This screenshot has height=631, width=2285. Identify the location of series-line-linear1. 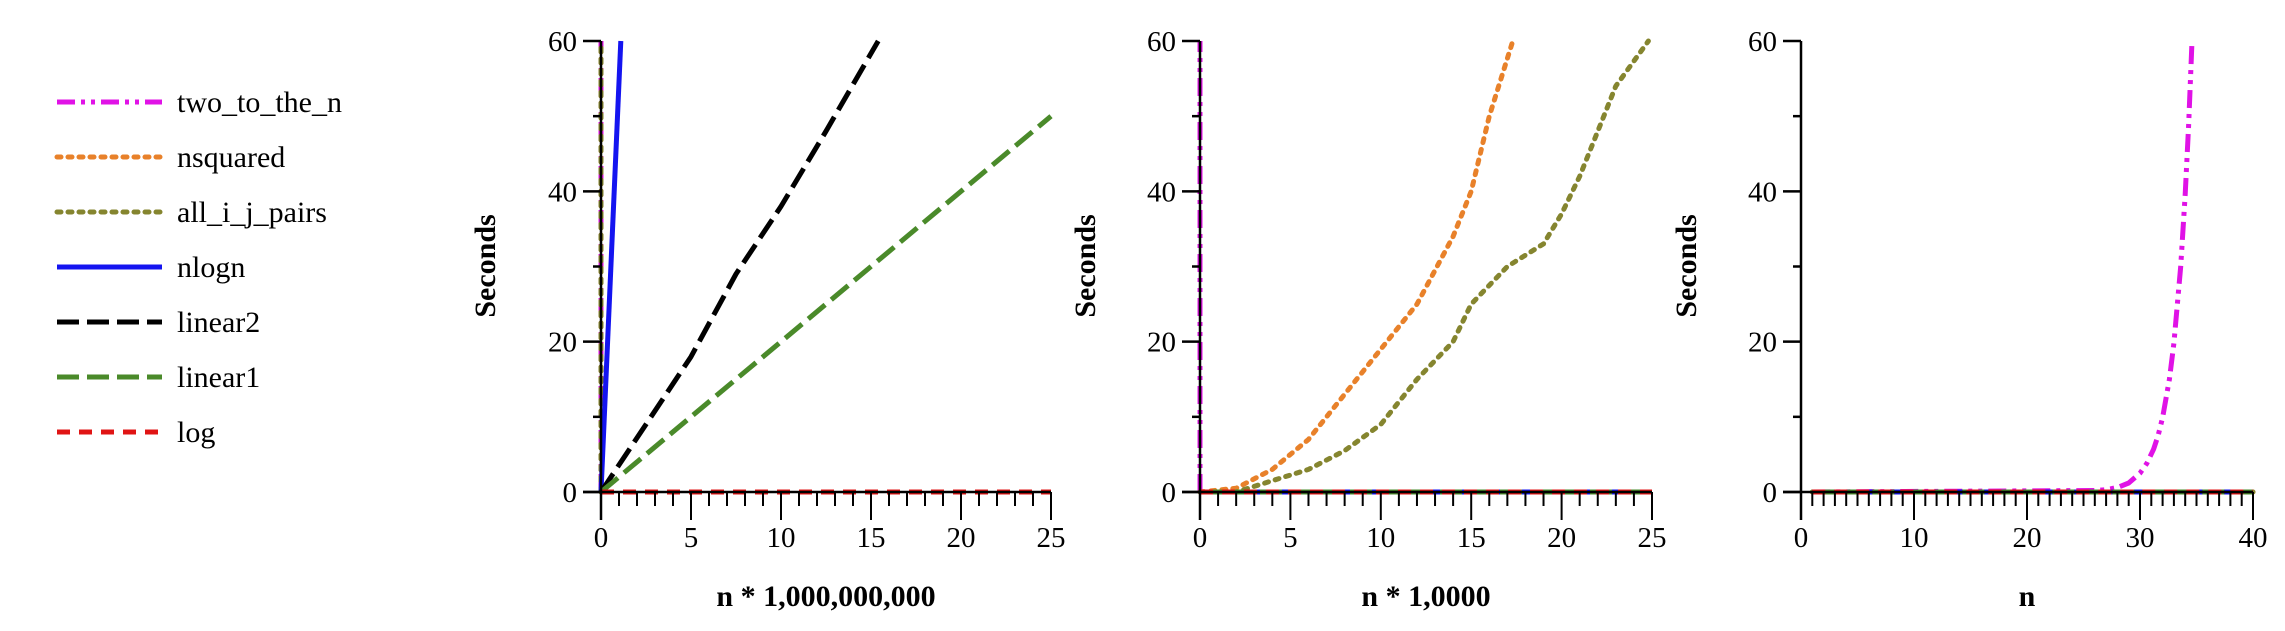
(826, 304).